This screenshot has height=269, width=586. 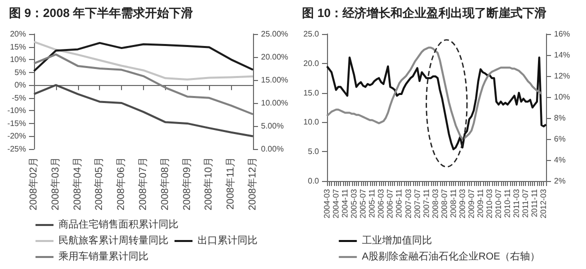 I want to click on x-tick-label: 2012-03, so click(x=543, y=203).